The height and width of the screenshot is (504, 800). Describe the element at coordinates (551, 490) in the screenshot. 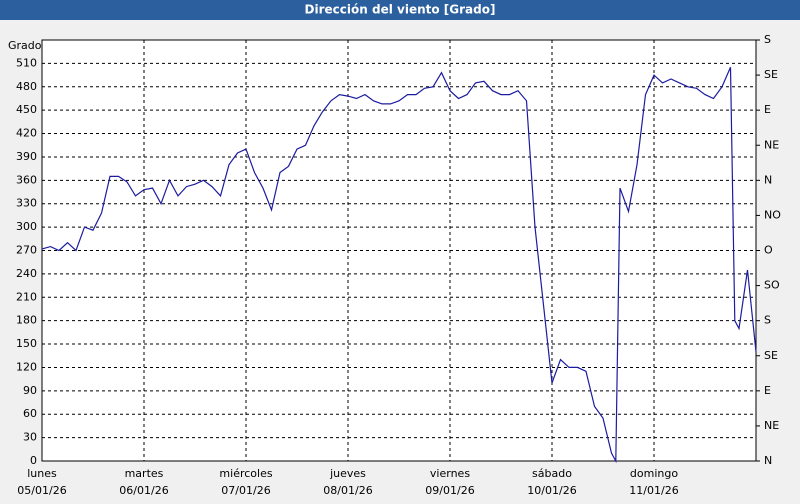

I see `x-tick-date: 10/01/26` at that location.